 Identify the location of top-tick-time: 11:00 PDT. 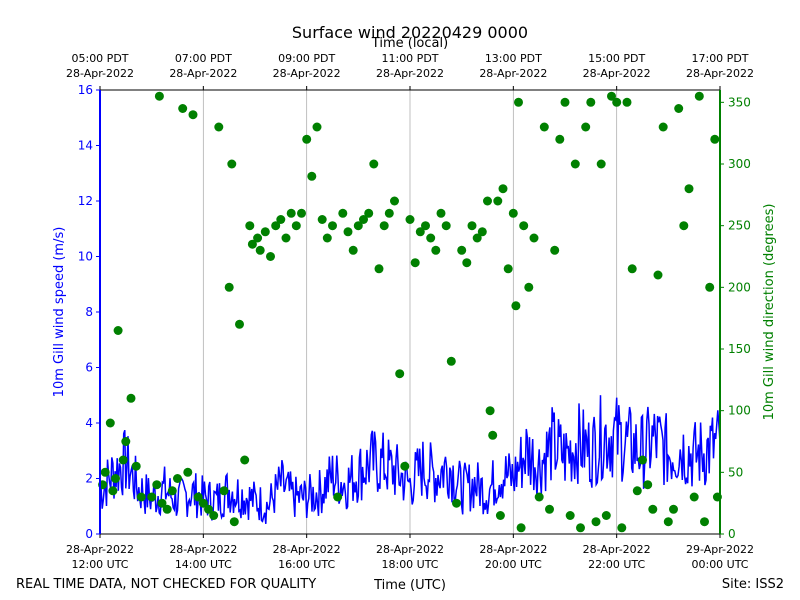
(409, 58).